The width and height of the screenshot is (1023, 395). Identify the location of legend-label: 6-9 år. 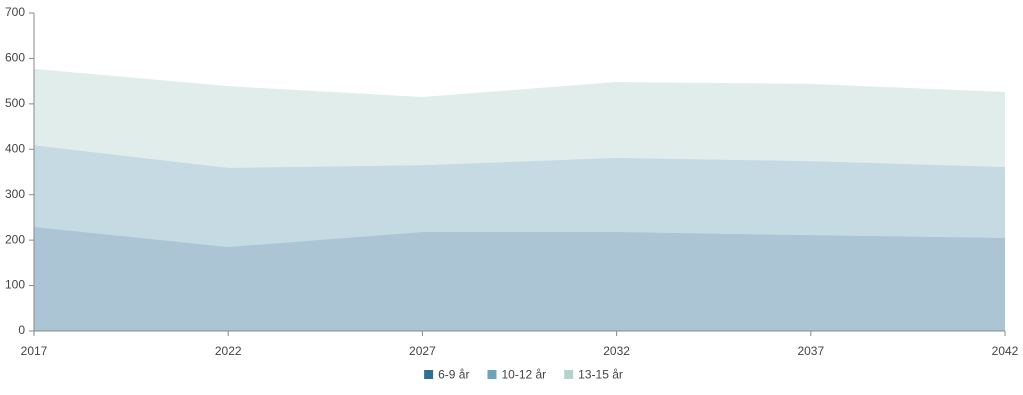
(453, 375).